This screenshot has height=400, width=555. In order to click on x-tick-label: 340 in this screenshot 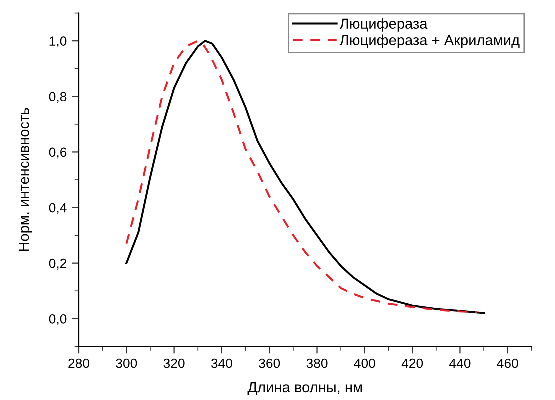, I will do `click(221, 363)`.